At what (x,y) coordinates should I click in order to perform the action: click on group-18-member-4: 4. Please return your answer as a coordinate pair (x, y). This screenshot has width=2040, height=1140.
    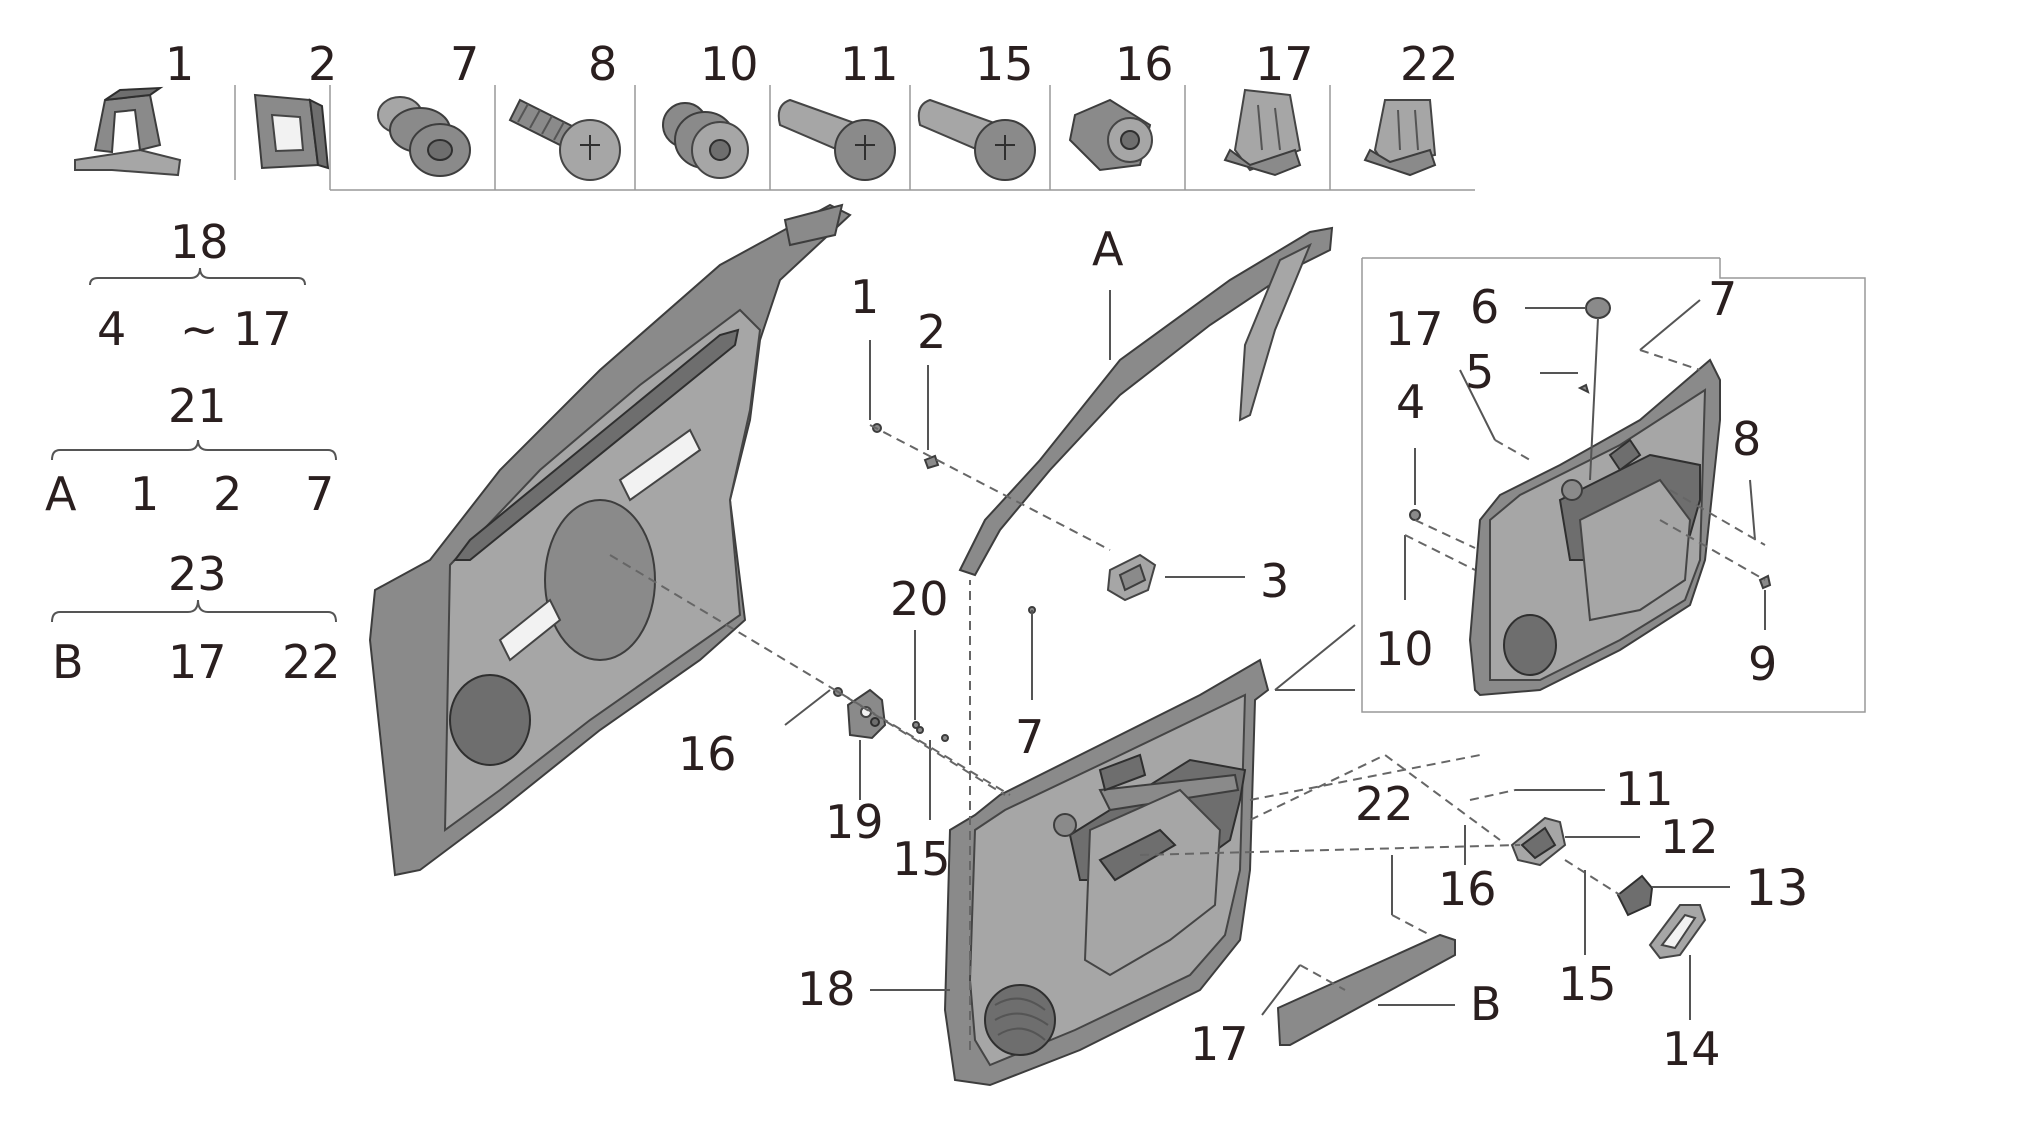
    Looking at the image, I should click on (111, 329).